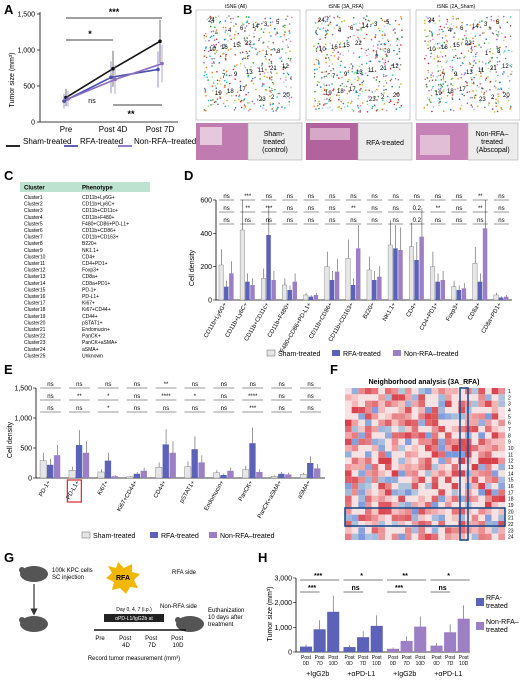 This screenshot has width=520, height=691. I want to click on table-cell-cluster: Cluster22, so click(35, 337).